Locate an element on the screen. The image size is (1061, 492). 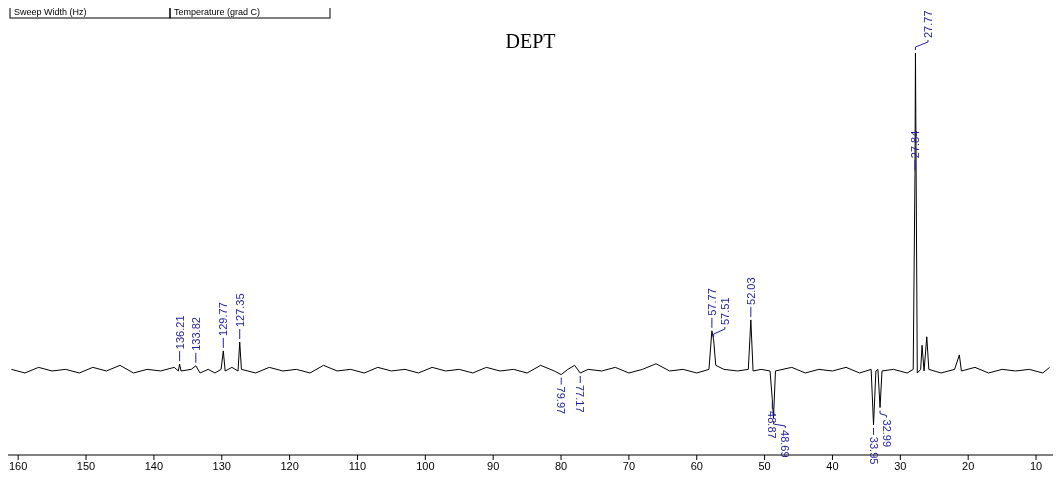
annotation: 27.84 is located at coordinates (914, 144).